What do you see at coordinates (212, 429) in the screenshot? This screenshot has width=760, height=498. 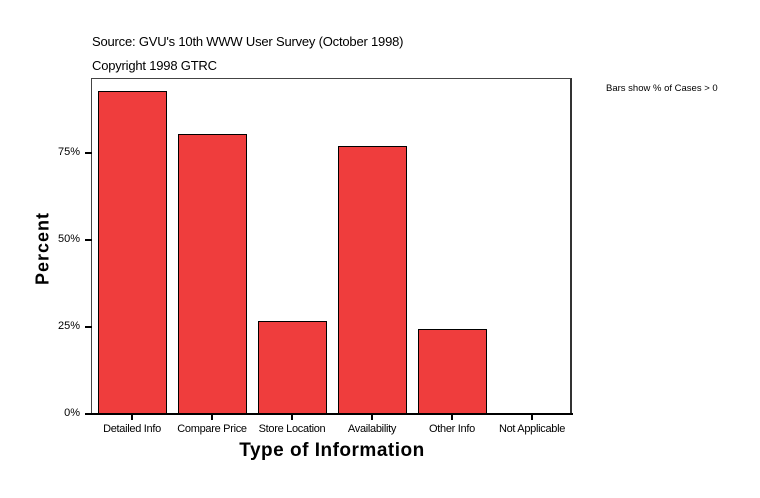 I see `x-tick-label: Compare Price` at bounding box center [212, 429].